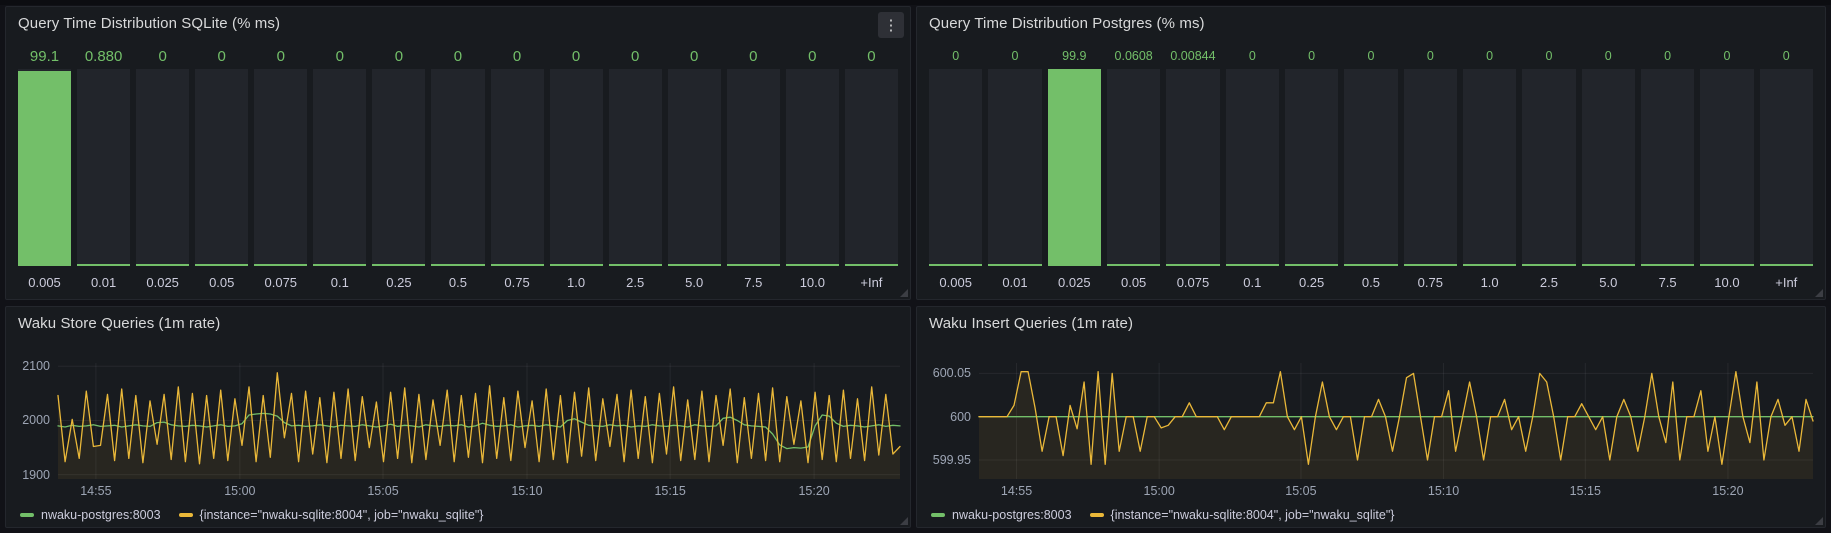 This screenshot has width=1831, height=533. Describe the element at coordinates (1074, 168) in the screenshot. I see `bar-column: 99.9 0.025` at that location.